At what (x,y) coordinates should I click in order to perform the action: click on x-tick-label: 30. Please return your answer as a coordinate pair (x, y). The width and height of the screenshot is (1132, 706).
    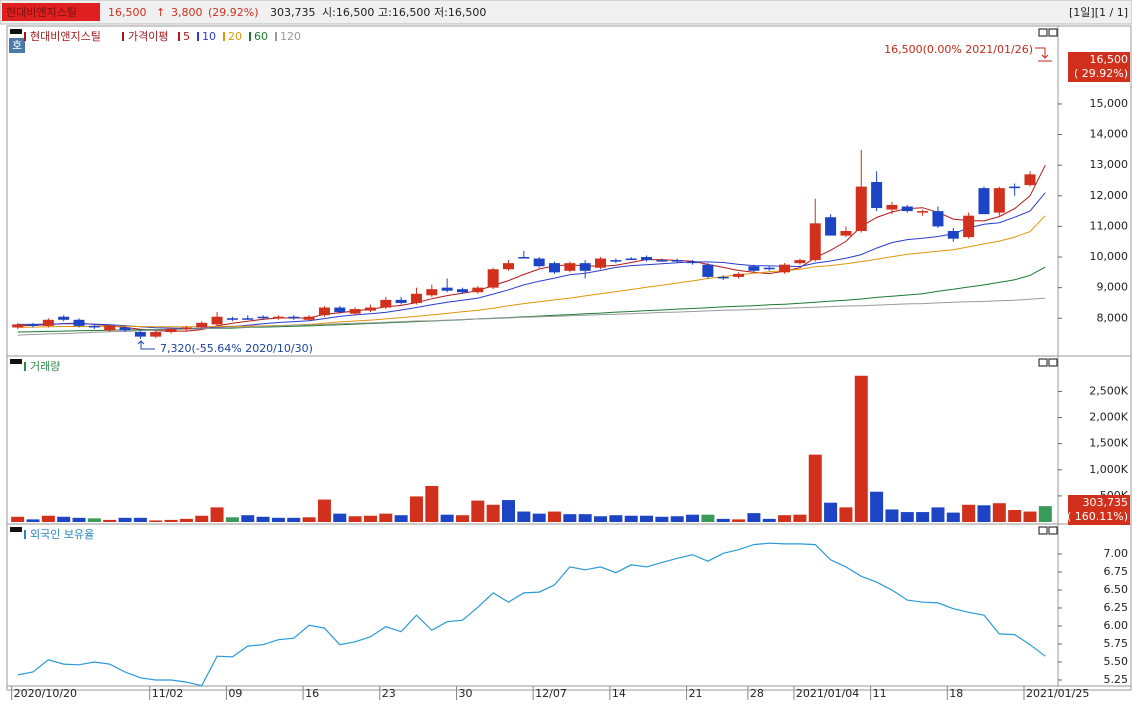
    Looking at the image, I should click on (465, 693).